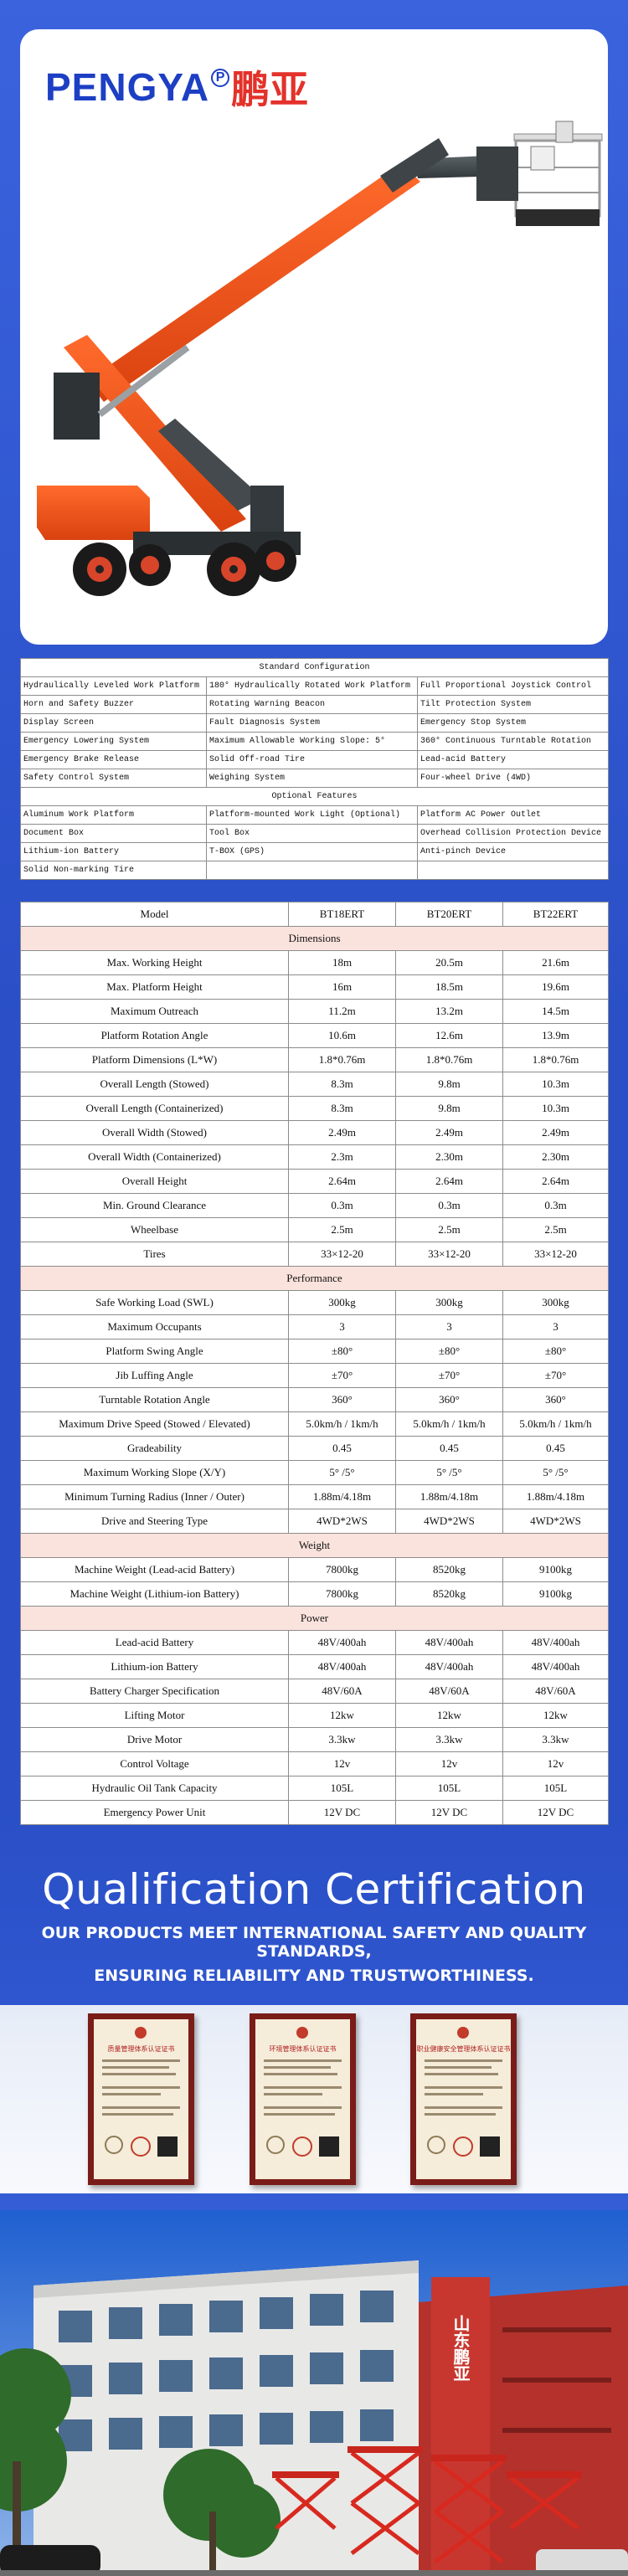 This screenshot has height=2576, width=628. Describe the element at coordinates (155, 963) in the screenshot. I see `spec-label: Max. Working Height` at that location.